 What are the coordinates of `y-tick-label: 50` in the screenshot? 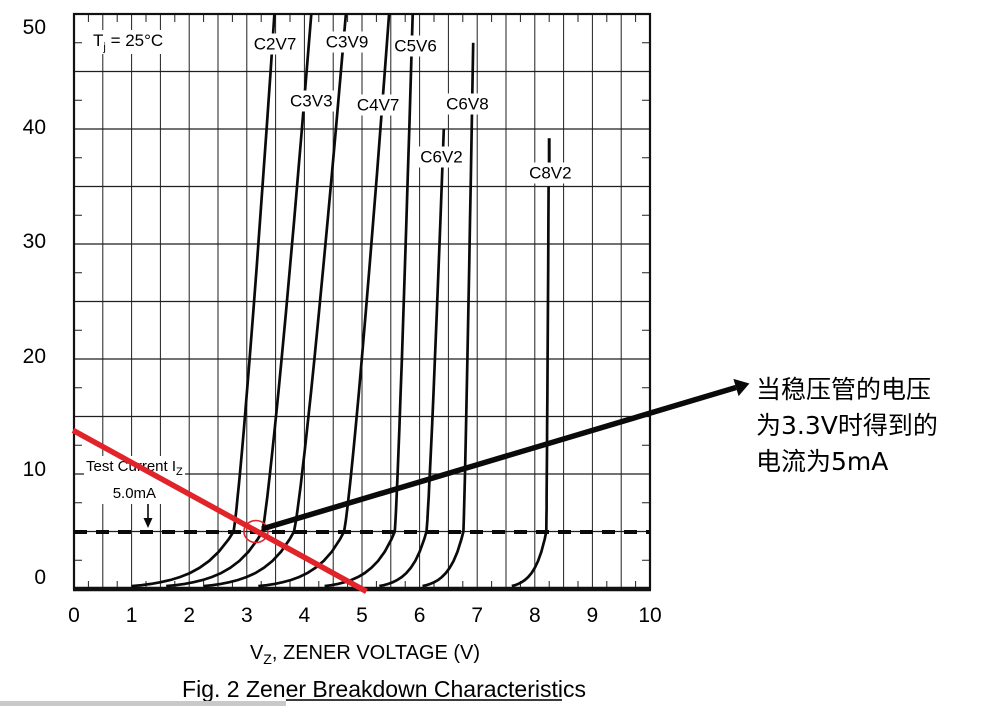 It's located at (34, 27).